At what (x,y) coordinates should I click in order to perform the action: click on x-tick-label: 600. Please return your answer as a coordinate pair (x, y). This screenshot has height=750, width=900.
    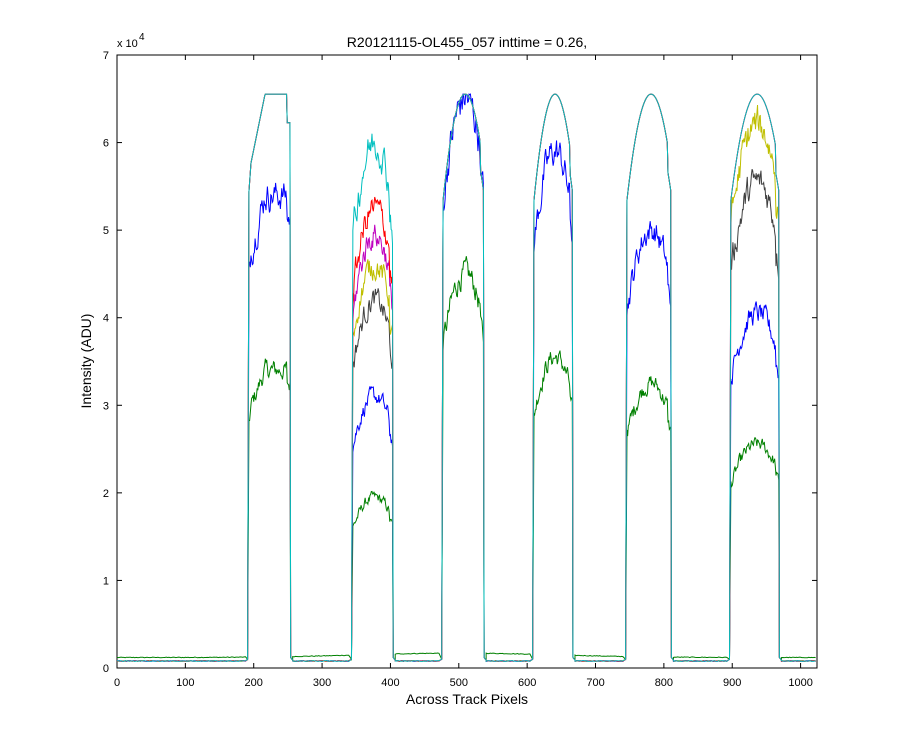
    Looking at the image, I should click on (527, 683).